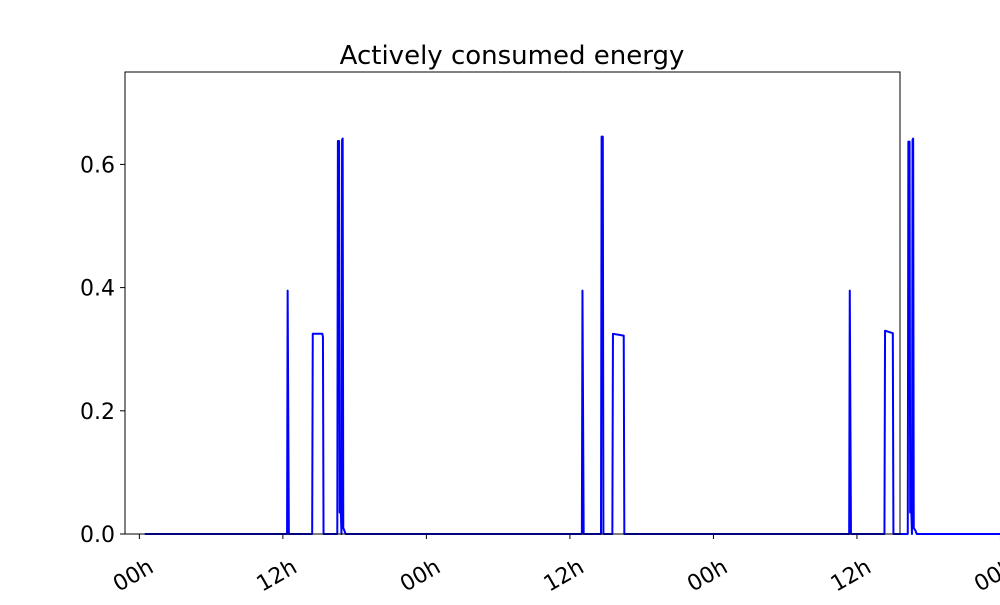 Image resolution: width=1000 pixels, height=605 pixels. Describe the element at coordinates (102, 350) in the screenshot. I see `y-axis: 0.0 0.2 0.4 0.6` at that location.